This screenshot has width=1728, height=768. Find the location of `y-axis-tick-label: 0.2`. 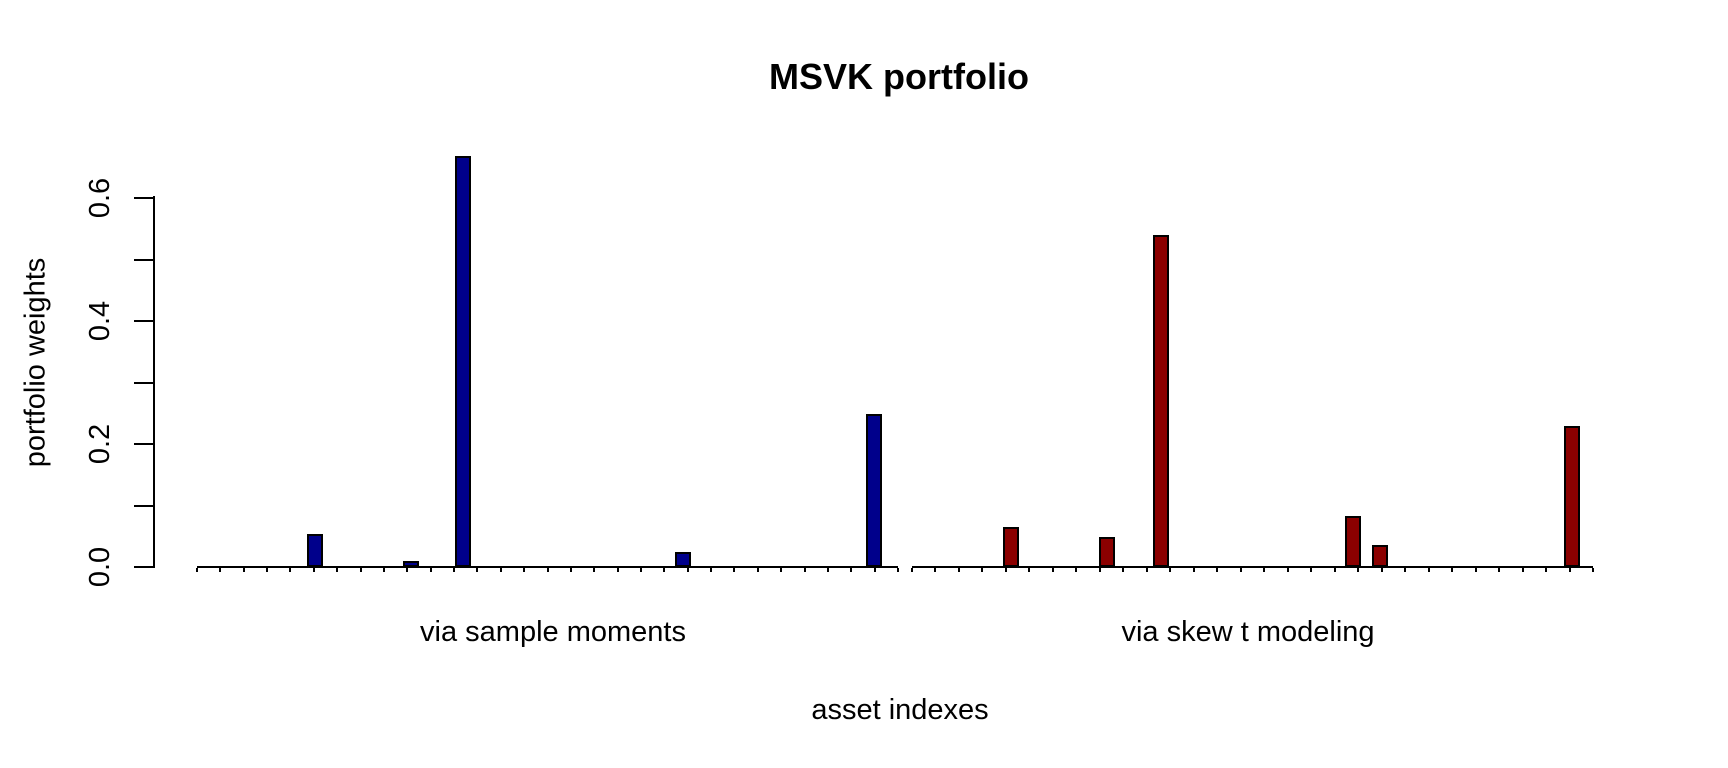

y-axis-tick-label: 0.2 is located at coordinates (100, 444).